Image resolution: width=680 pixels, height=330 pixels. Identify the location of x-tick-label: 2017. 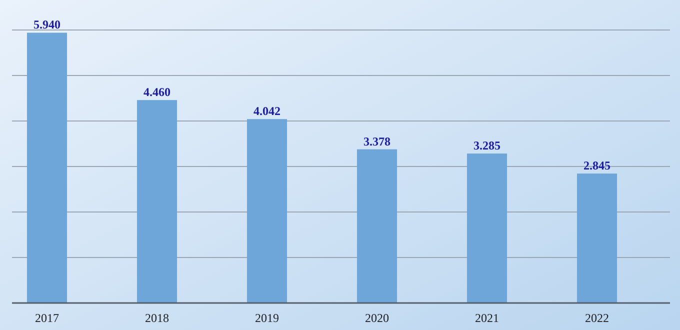
(47, 318).